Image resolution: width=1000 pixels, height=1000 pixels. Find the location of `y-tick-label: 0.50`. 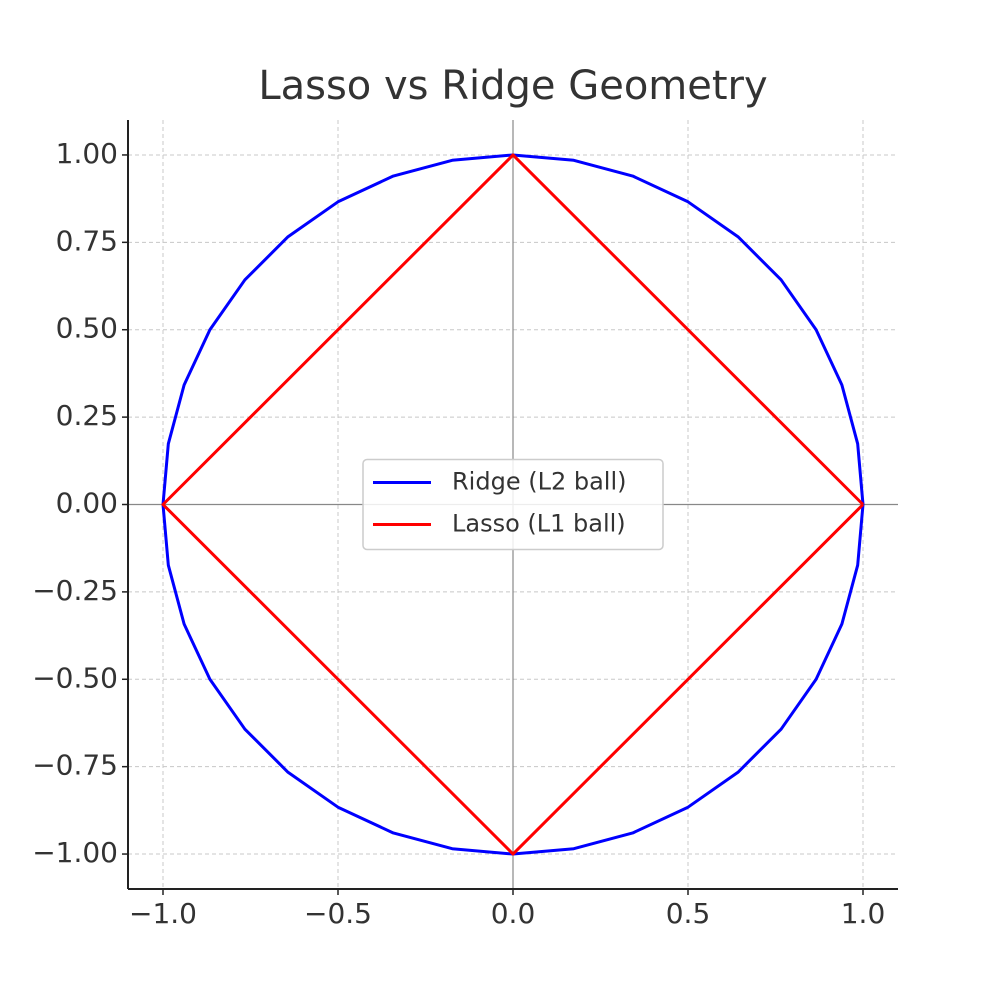

y-tick-label: 0.50 is located at coordinates (87, 328).